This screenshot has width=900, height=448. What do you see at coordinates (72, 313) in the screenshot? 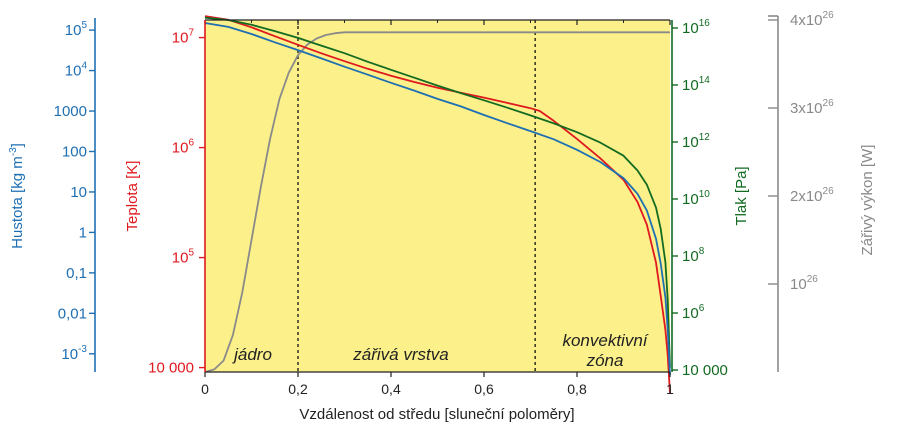
I see `density-tick-label: 0,01` at bounding box center [72, 313].